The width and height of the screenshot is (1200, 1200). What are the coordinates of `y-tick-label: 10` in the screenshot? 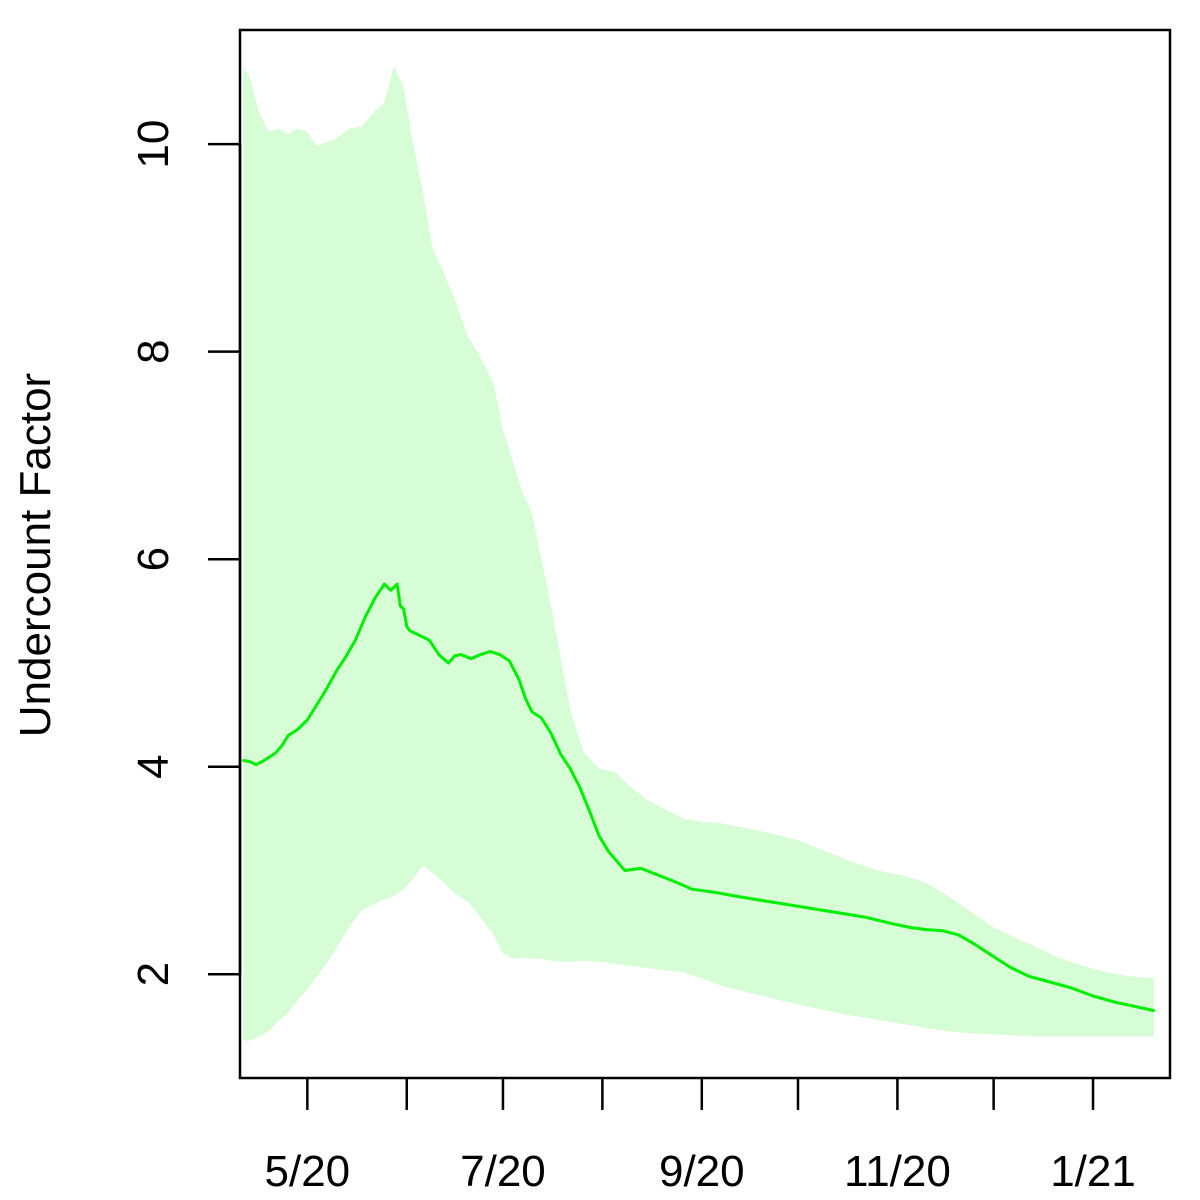 It's located at (153, 144).